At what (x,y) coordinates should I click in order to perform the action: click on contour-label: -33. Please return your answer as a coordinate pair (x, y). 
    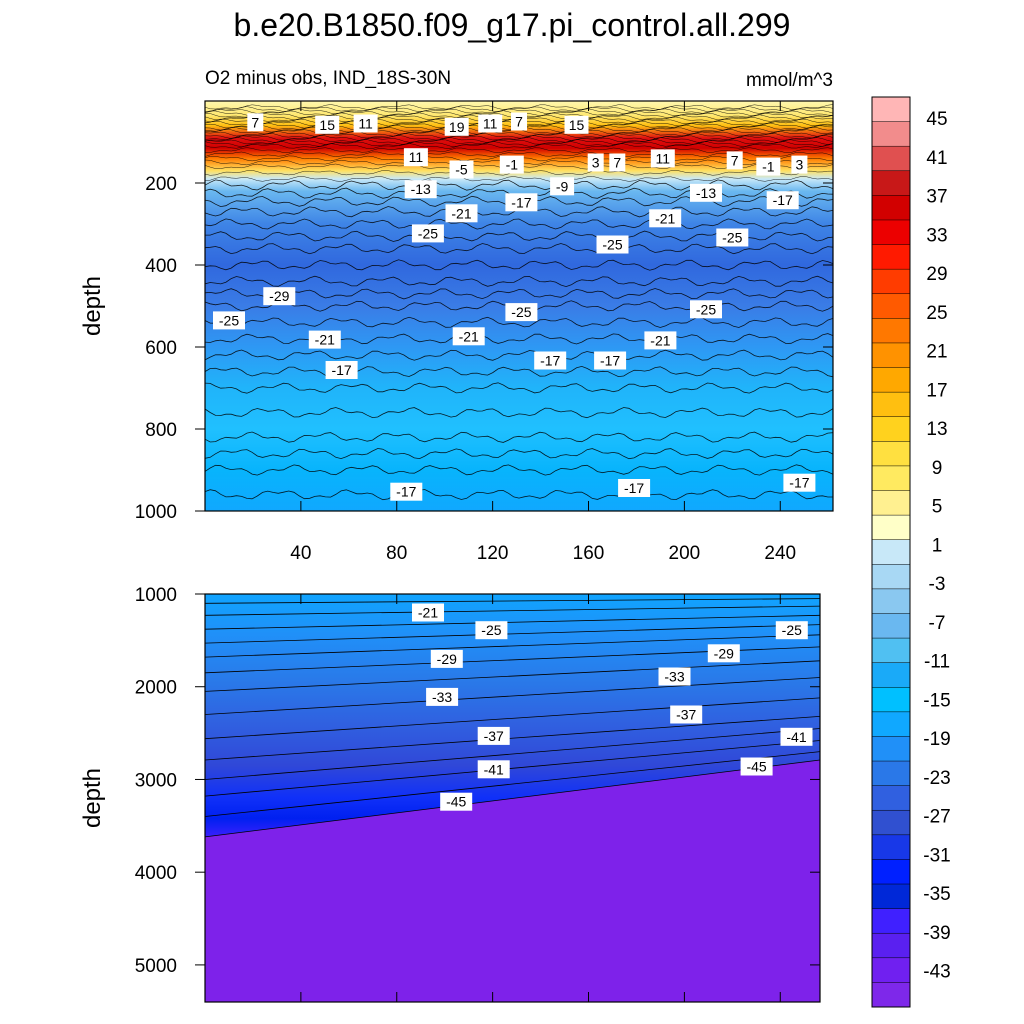
    Looking at the image, I should click on (442, 696).